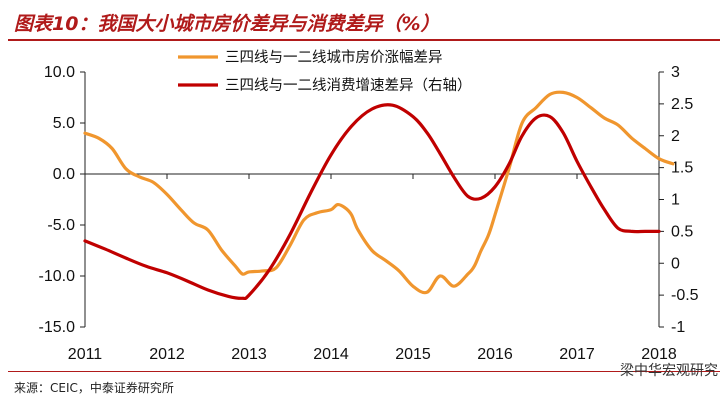 Image resolution: width=728 pixels, height=401 pixels. I want to click on left-tick-label: -10.0, so click(57, 276).